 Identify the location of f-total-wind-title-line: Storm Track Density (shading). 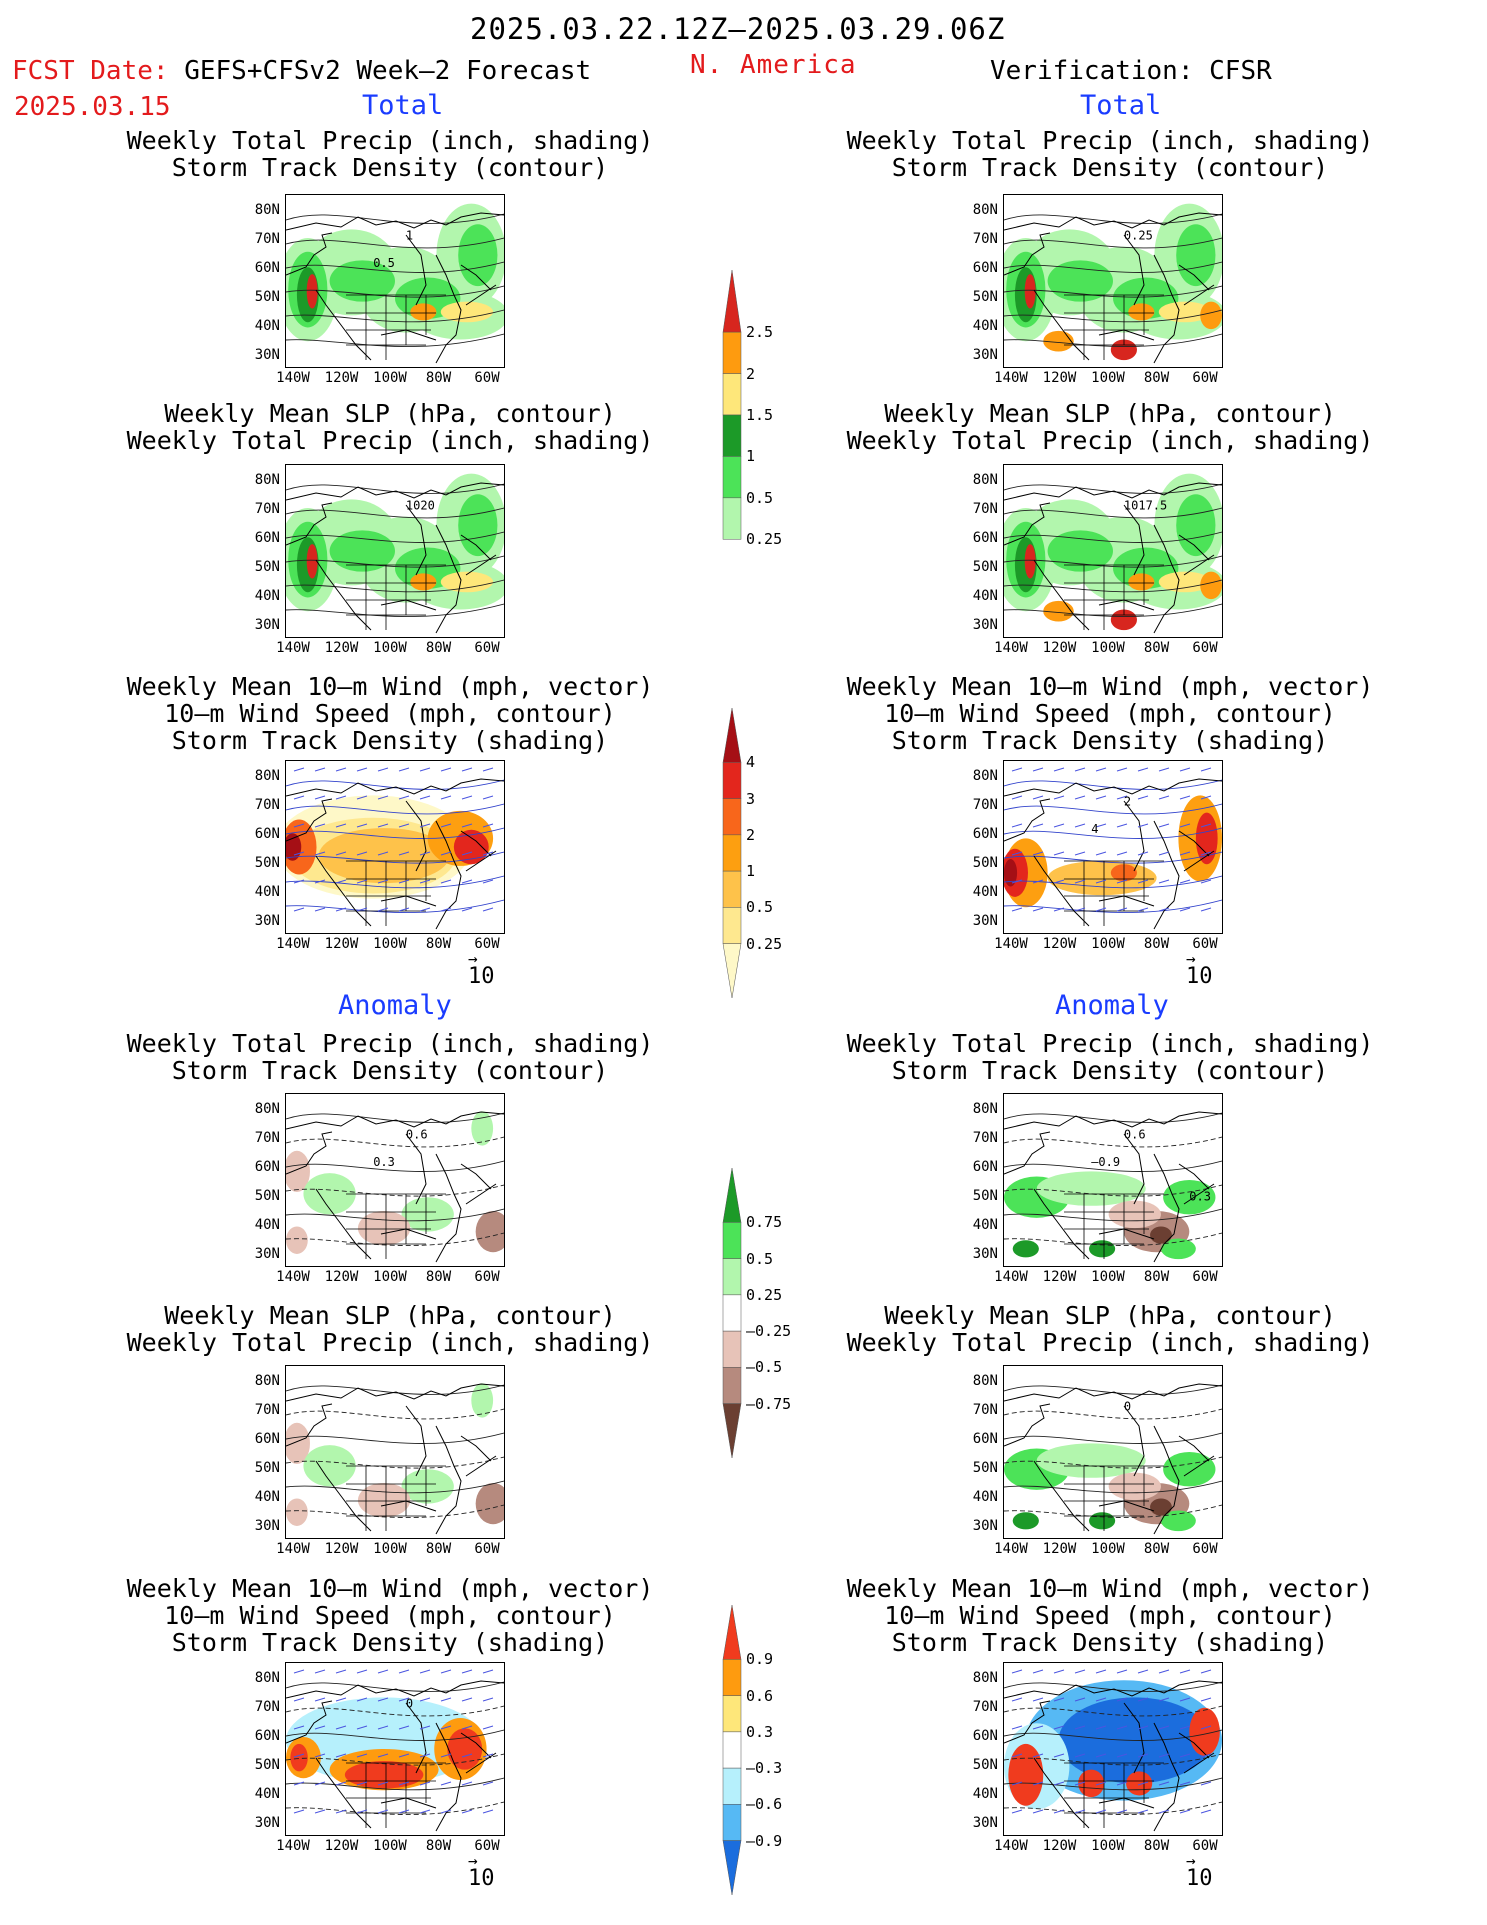
(390, 740).